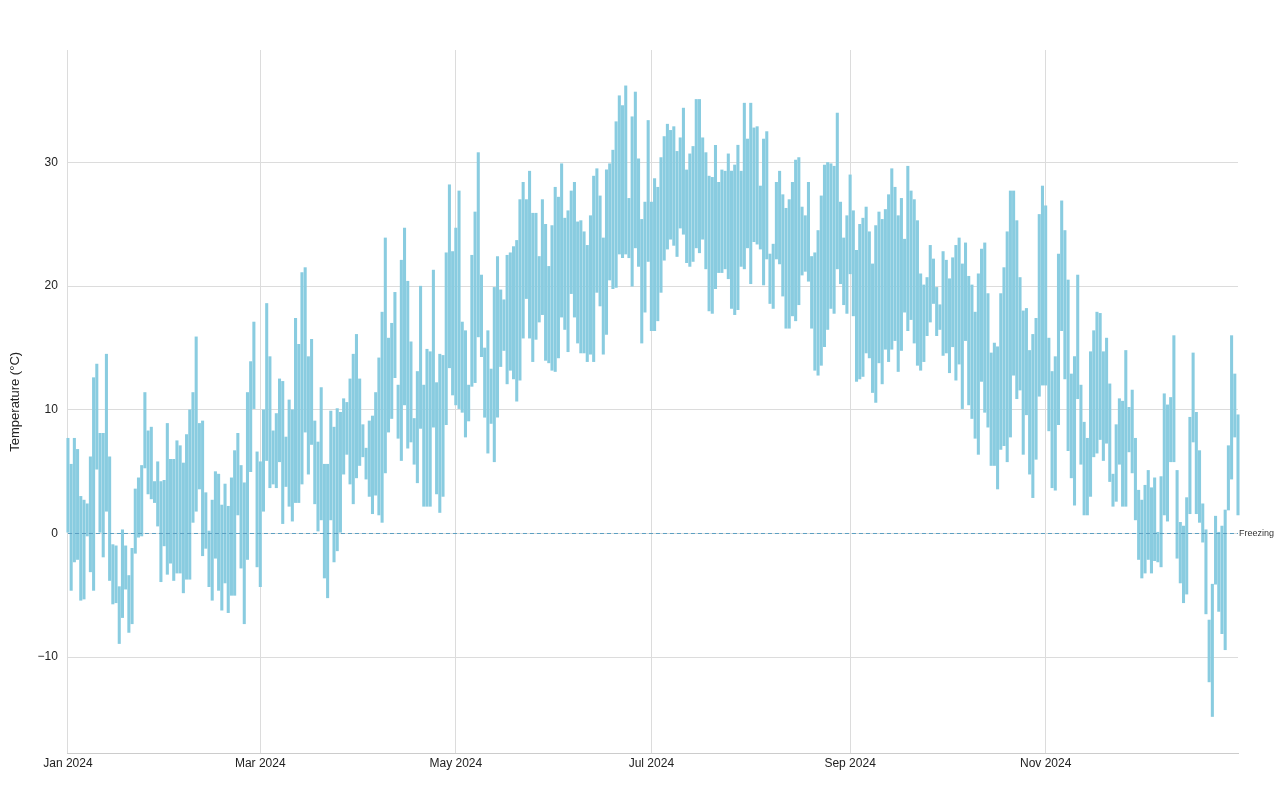  I want to click on x-tick-label: Mar 2024, so click(260, 763).